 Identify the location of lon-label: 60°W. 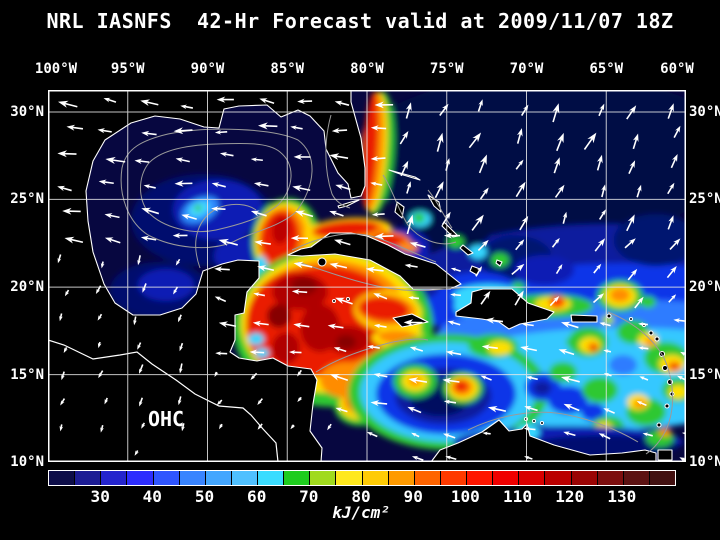
(677, 69).